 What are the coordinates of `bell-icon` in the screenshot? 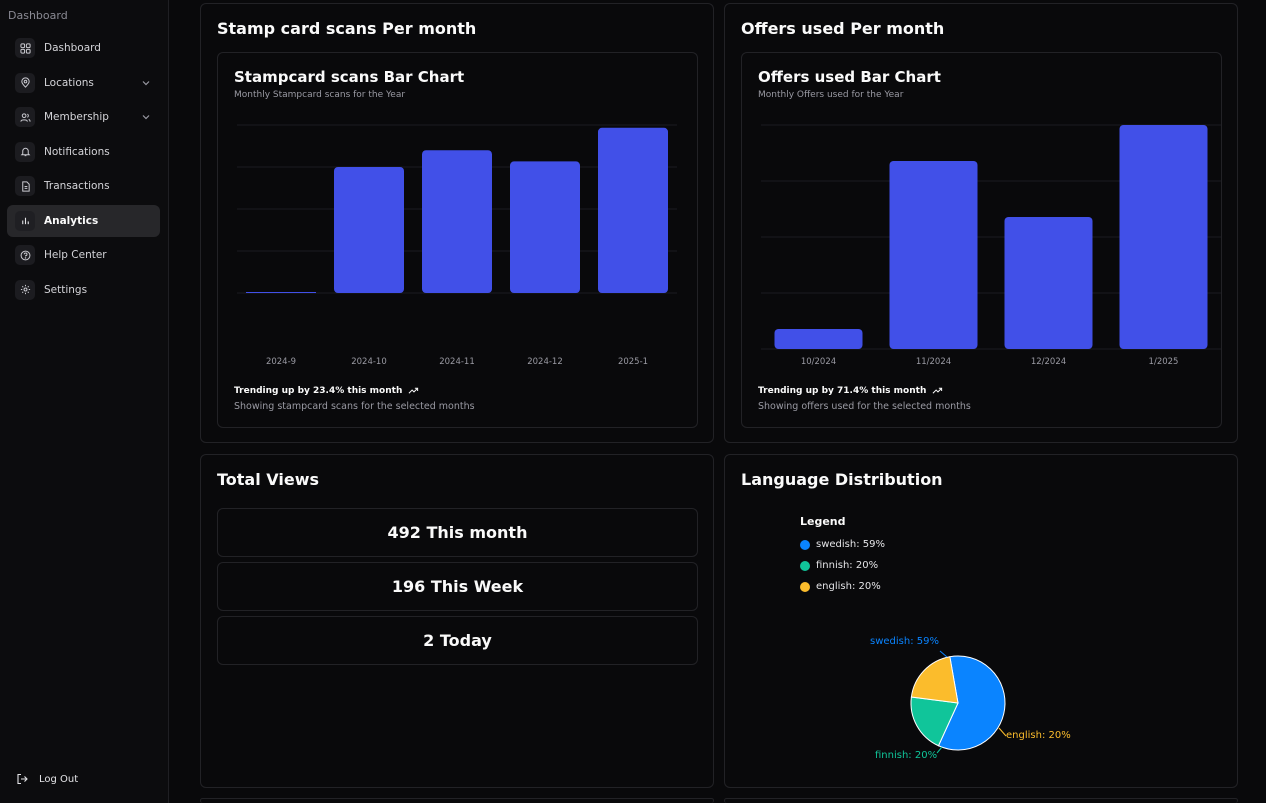 It's located at (25, 151).